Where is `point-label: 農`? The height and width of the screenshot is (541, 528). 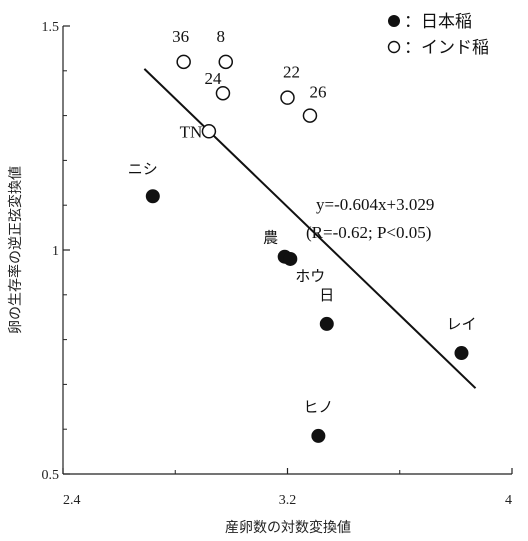 point-label: 農 is located at coordinates (270, 238).